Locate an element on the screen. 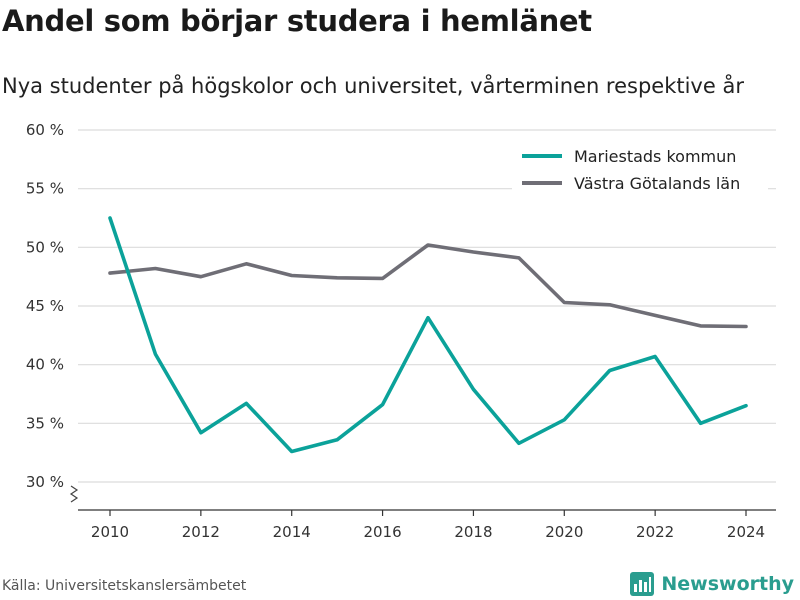 This screenshot has height=600, width=800. legend-background is located at coordinates (640, 170).